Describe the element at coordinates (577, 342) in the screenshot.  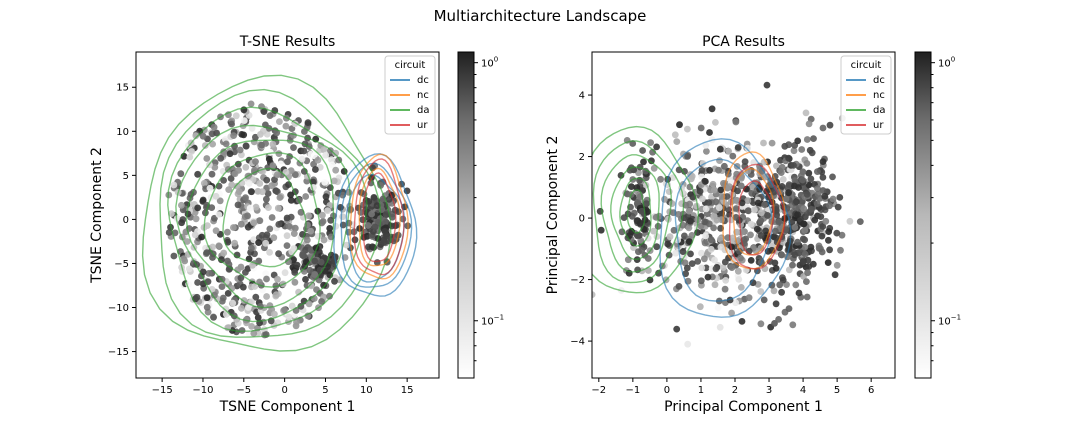
I see `y-tick-label: −4` at that location.